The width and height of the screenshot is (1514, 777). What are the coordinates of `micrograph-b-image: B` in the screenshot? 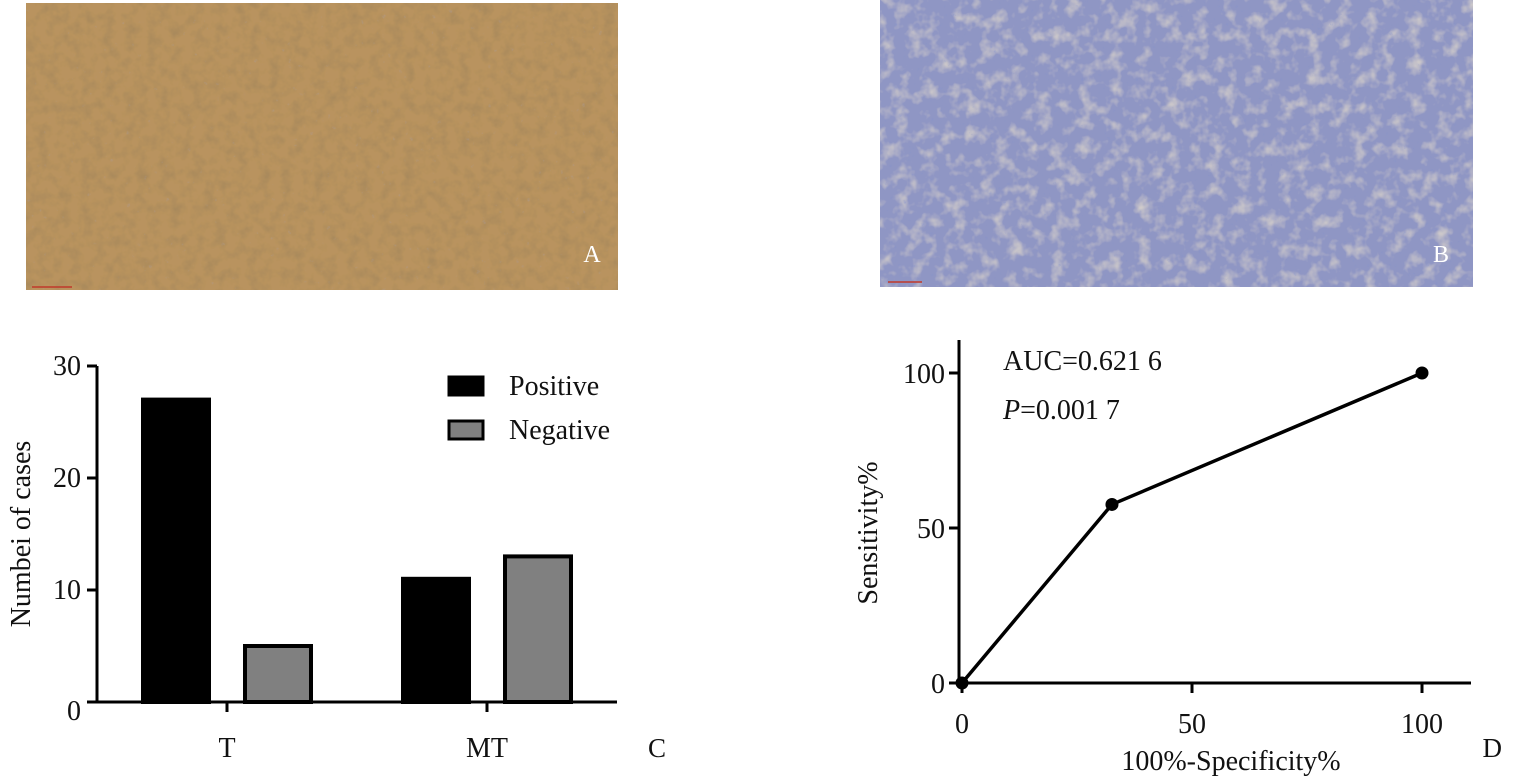 It's located at (1176, 143).